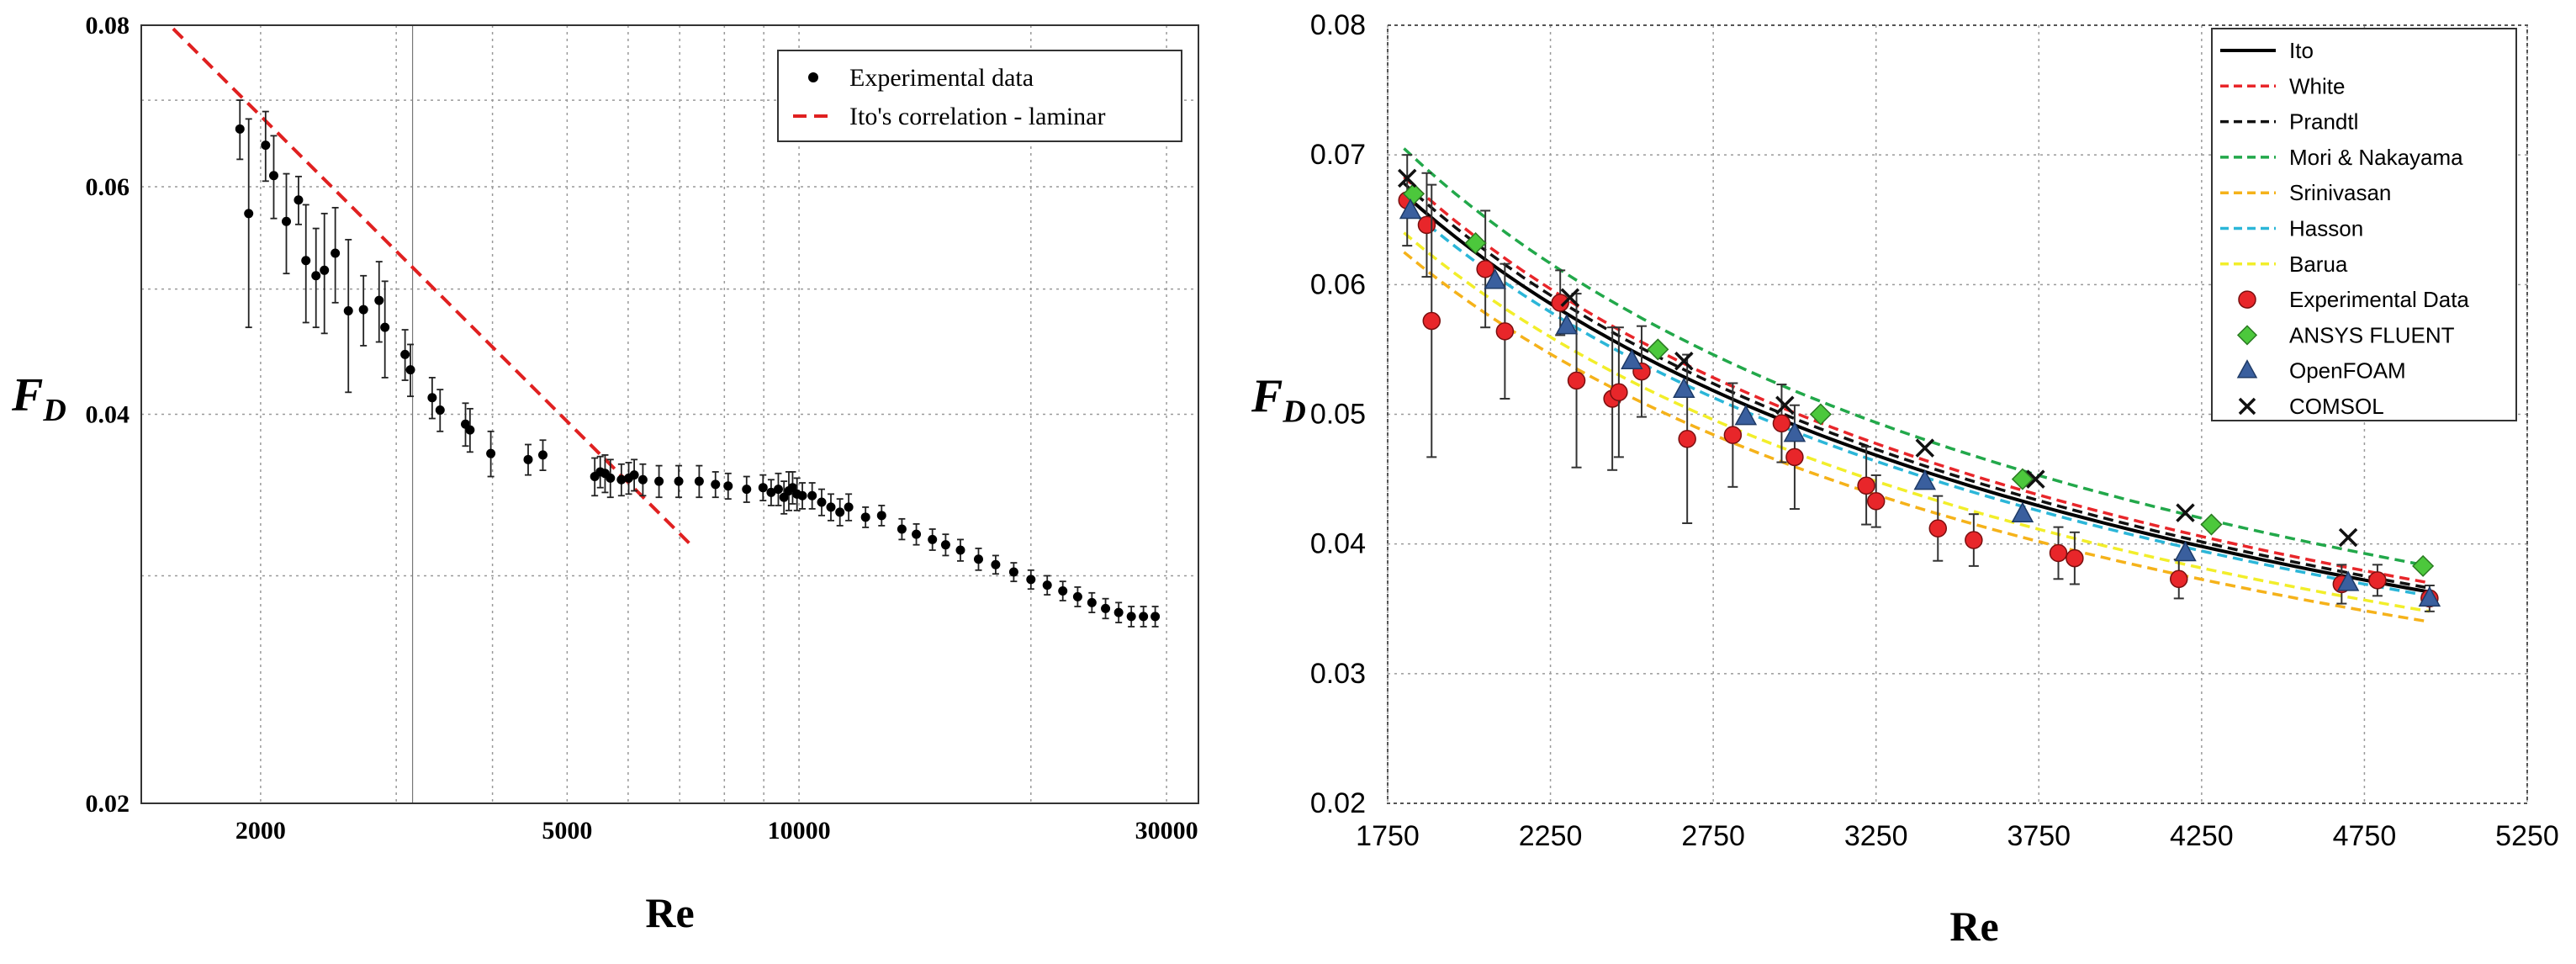 The image size is (2576, 964). What do you see at coordinates (1338, 155) in the screenshot?
I see `right-y-tick-label: 0.07` at bounding box center [1338, 155].